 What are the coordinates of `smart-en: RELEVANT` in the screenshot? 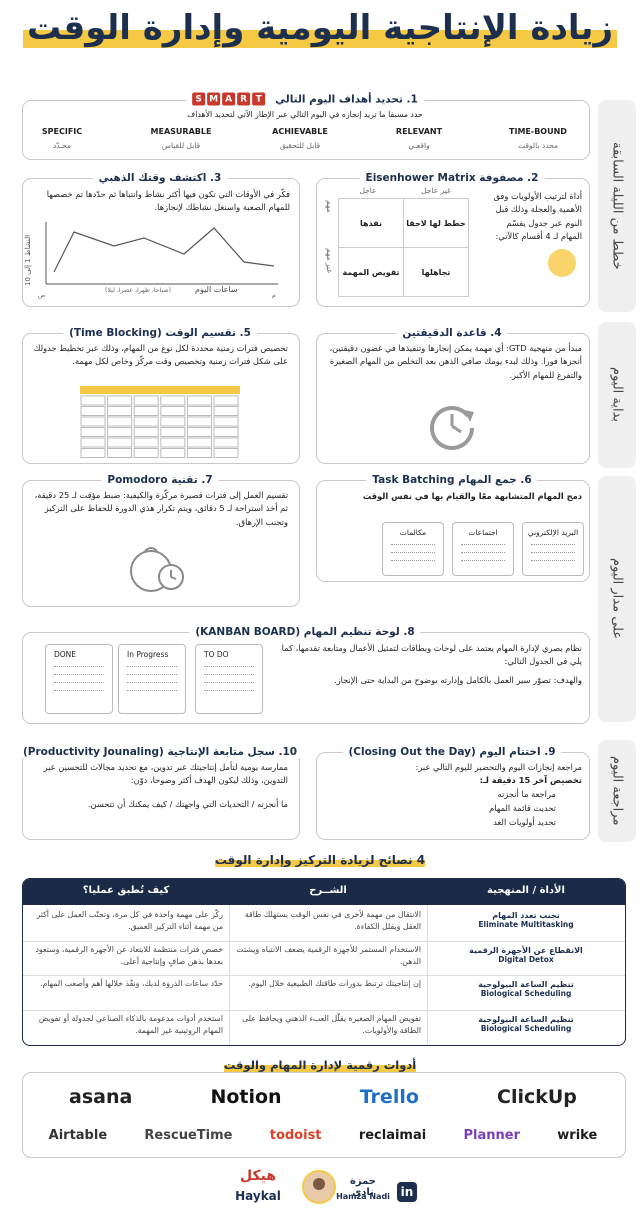 It's located at (419, 131).